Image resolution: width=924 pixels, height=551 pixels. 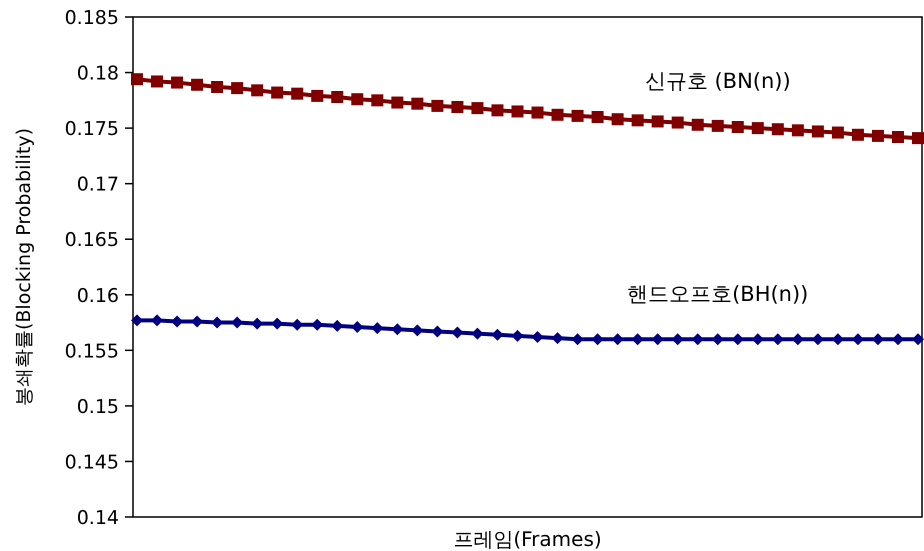 What do you see at coordinates (91, 129) in the screenshot?
I see `y-tick-label: 0.175` at bounding box center [91, 129].